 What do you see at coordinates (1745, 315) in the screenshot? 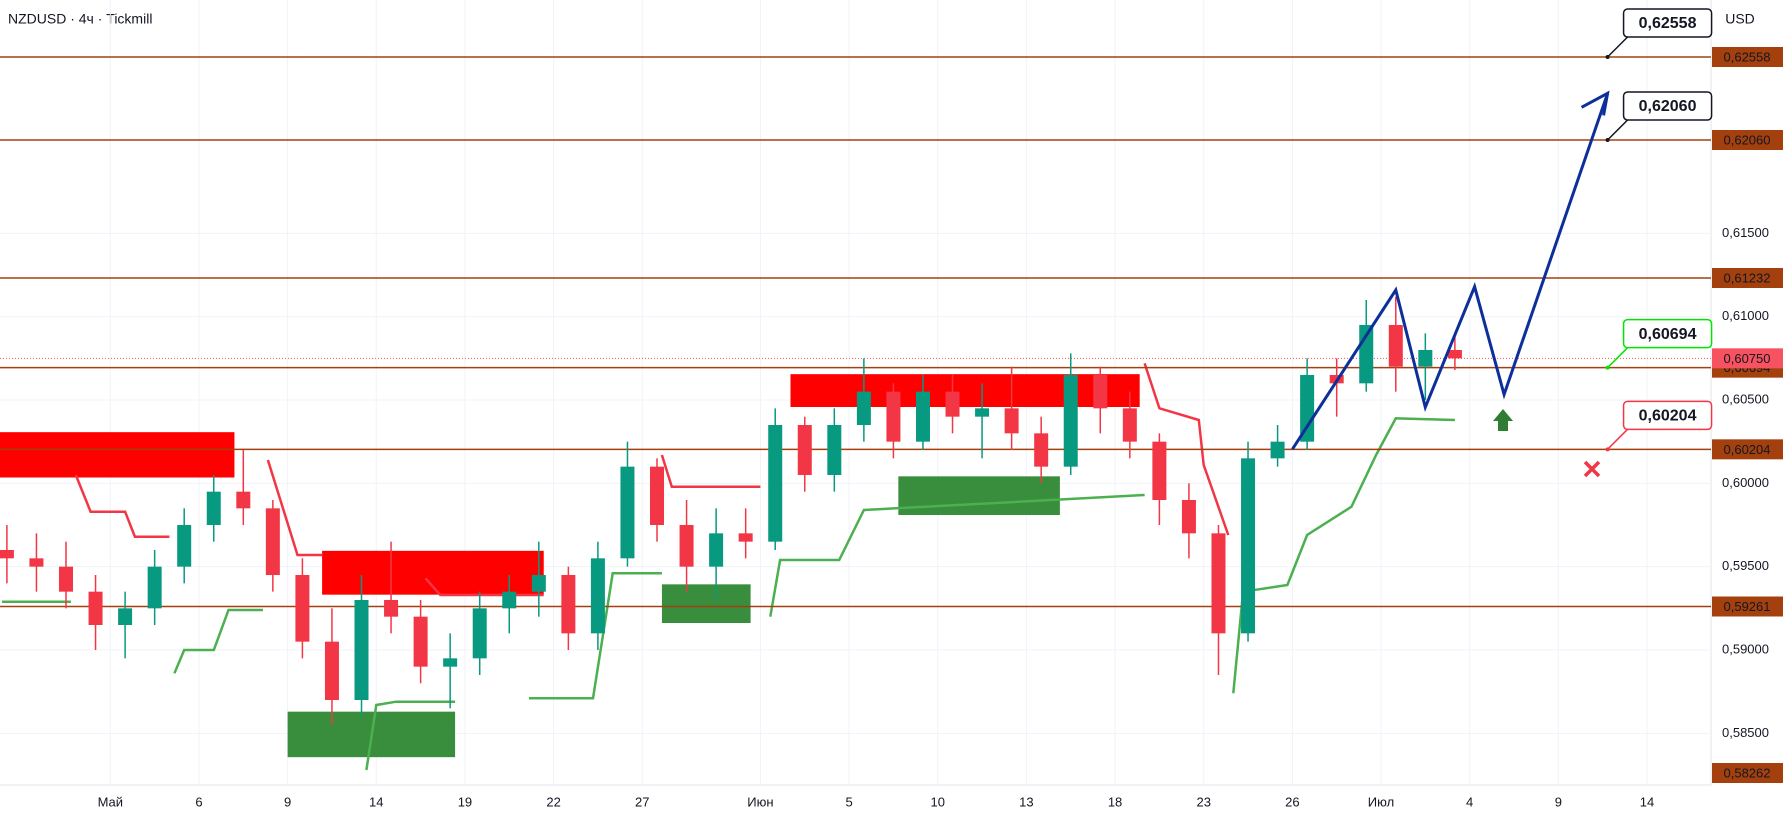
I see `y-tick-label: 0,61000` at bounding box center [1745, 315].